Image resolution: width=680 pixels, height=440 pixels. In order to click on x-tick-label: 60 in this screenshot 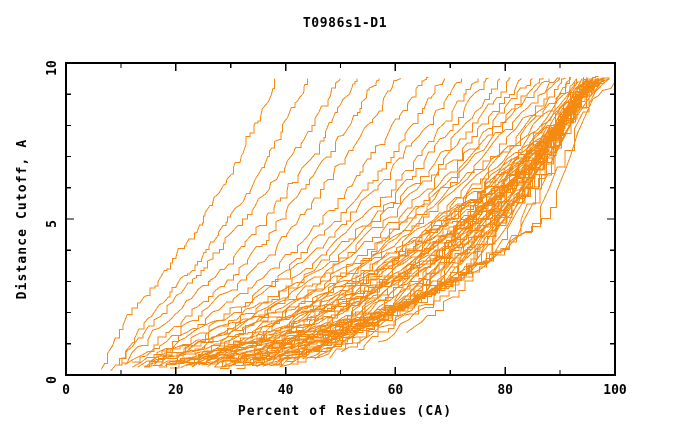, I will do `click(396, 390)`.